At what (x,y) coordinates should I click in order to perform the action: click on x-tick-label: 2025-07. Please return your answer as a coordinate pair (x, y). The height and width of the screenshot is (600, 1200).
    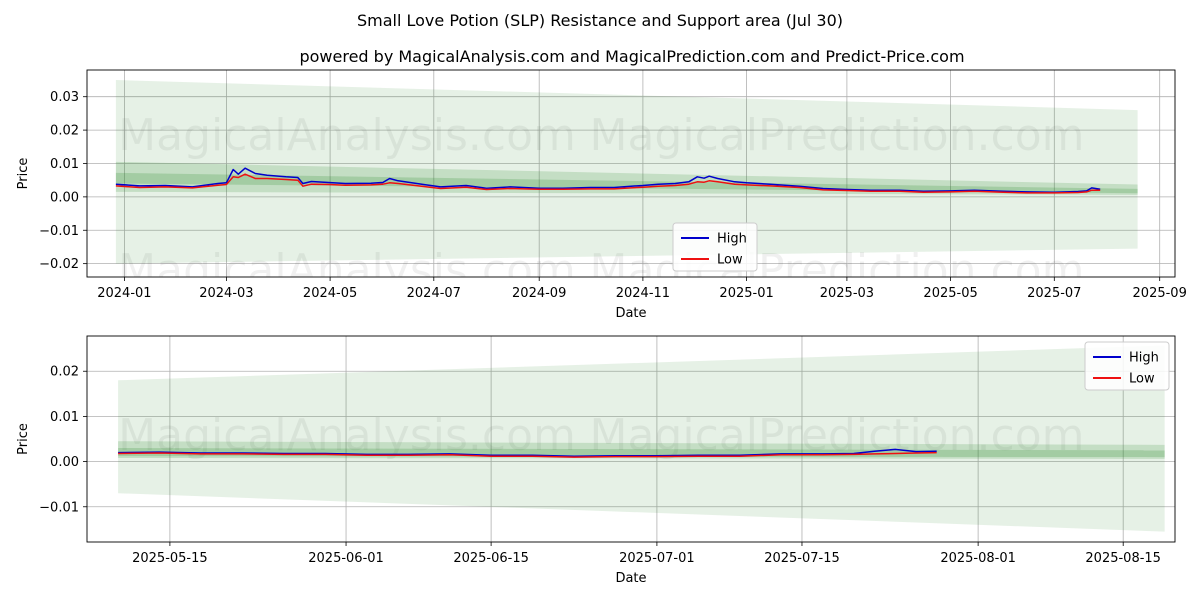
    Looking at the image, I should click on (1054, 293).